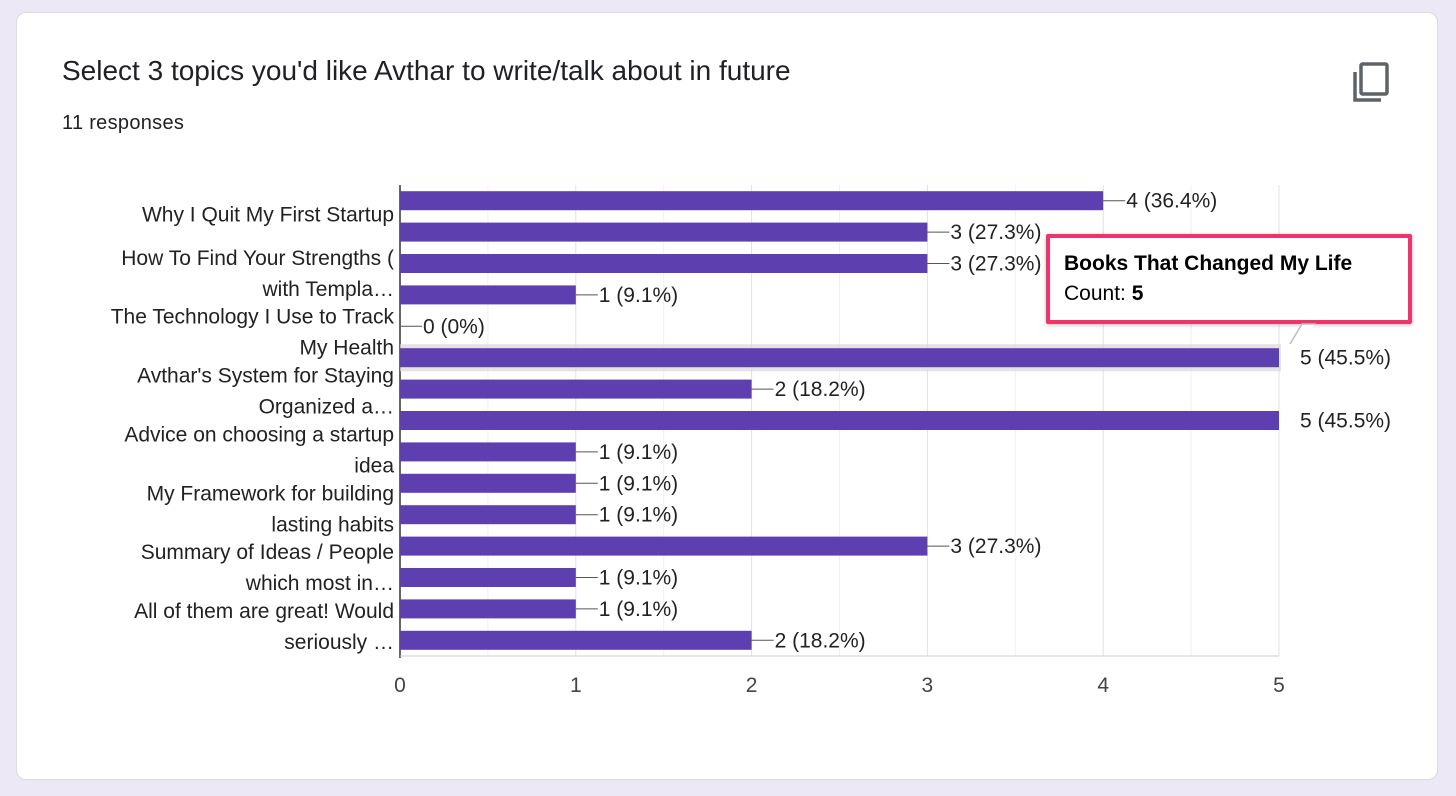 The image size is (1456, 796). I want to click on category-label: Why I Quit My First Startup, so click(268, 214).